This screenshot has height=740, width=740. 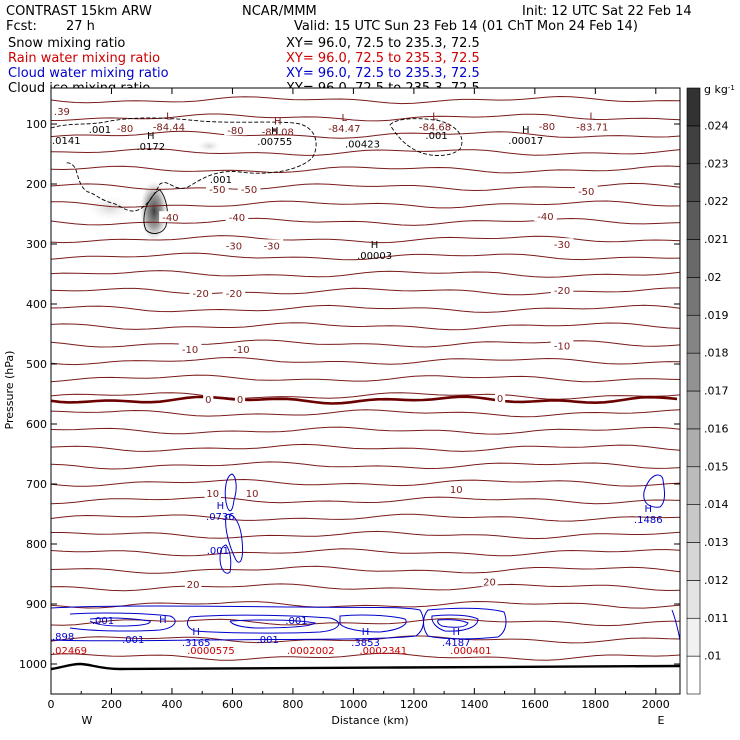 I want to click on contour-value-label: .0141, so click(x=66, y=141).